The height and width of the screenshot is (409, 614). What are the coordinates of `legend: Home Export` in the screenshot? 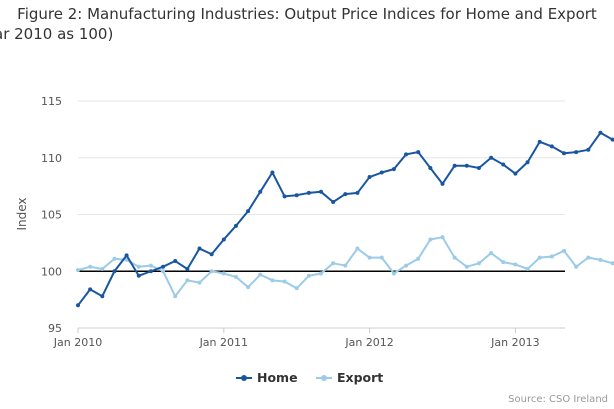 It's located at (309, 377).